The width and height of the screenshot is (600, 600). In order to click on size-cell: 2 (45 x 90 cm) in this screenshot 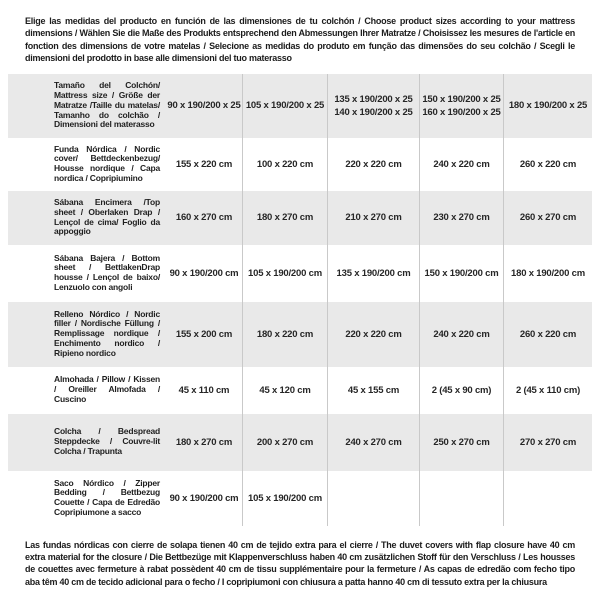, I will do `click(461, 390)`.